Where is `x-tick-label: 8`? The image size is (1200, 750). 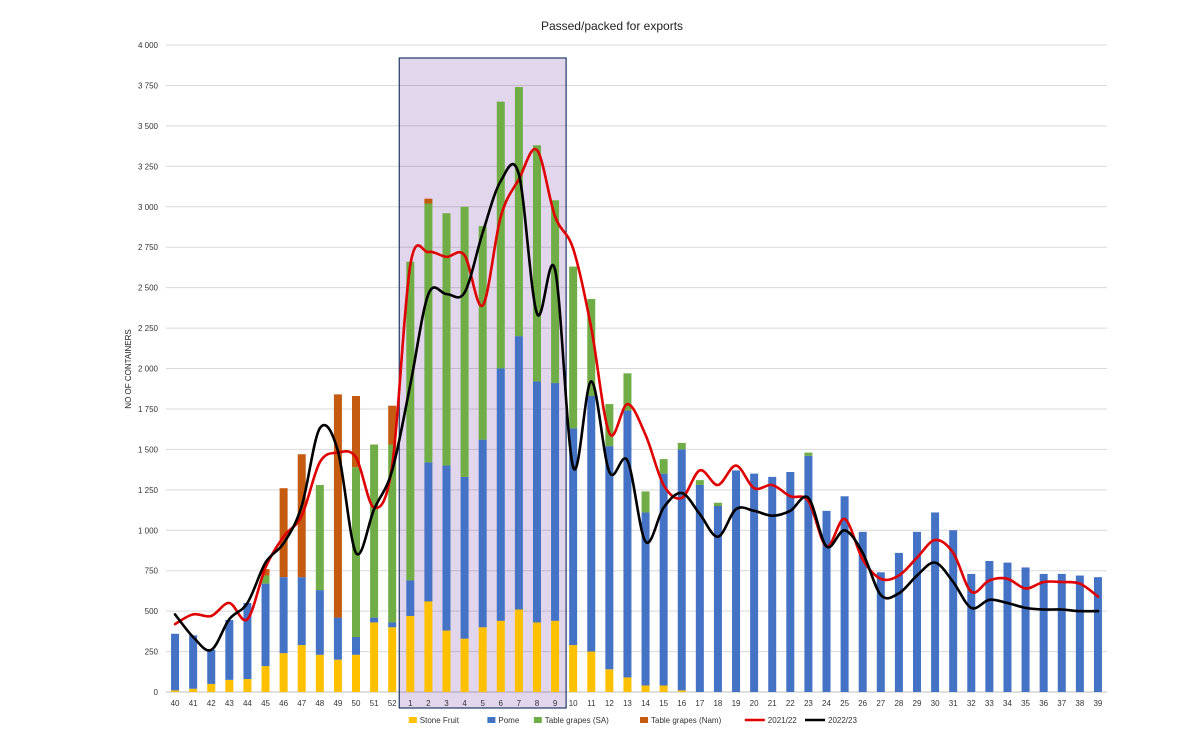
x-tick-label: 8 is located at coordinates (537, 703).